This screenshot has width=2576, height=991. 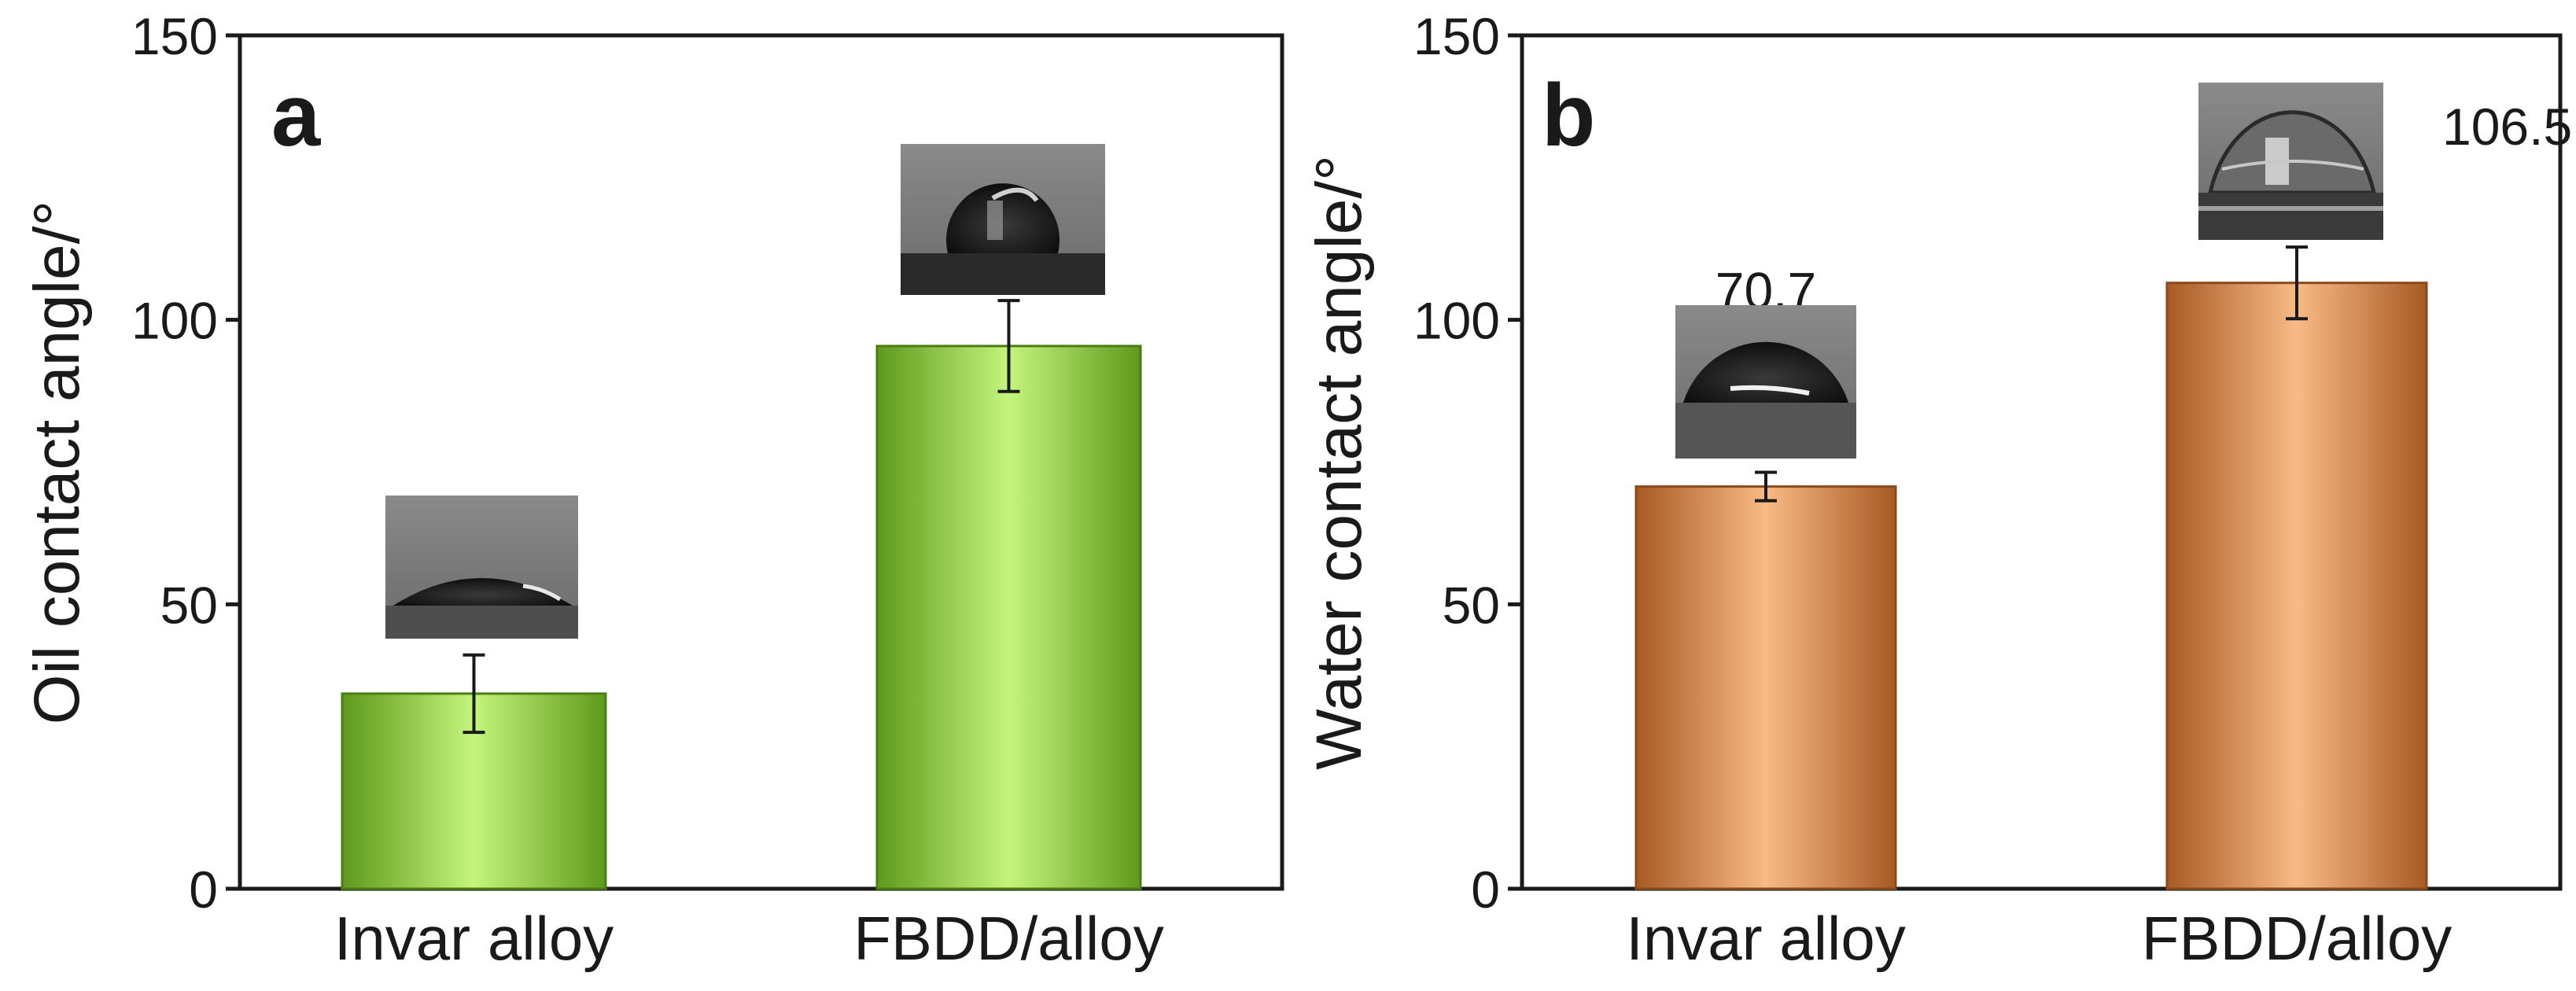 What do you see at coordinates (1765, 382) in the screenshot?
I see `water-droplet-photo-invar` at bounding box center [1765, 382].